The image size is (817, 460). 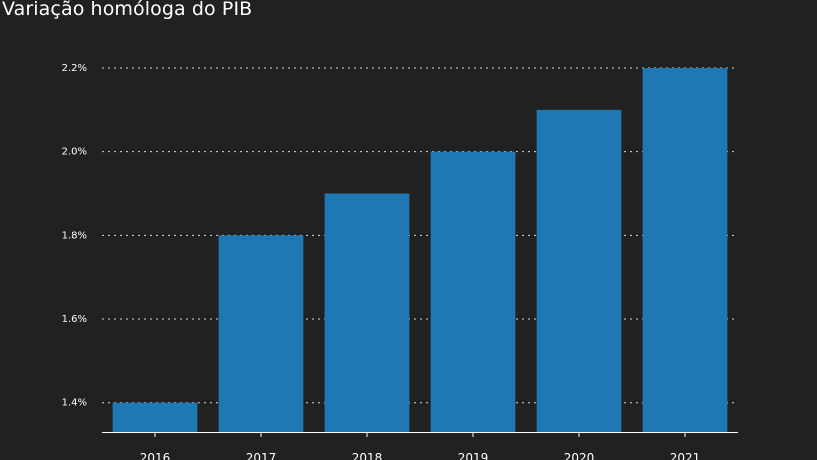 I want to click on bar-2016, so click(x=155, y=417).